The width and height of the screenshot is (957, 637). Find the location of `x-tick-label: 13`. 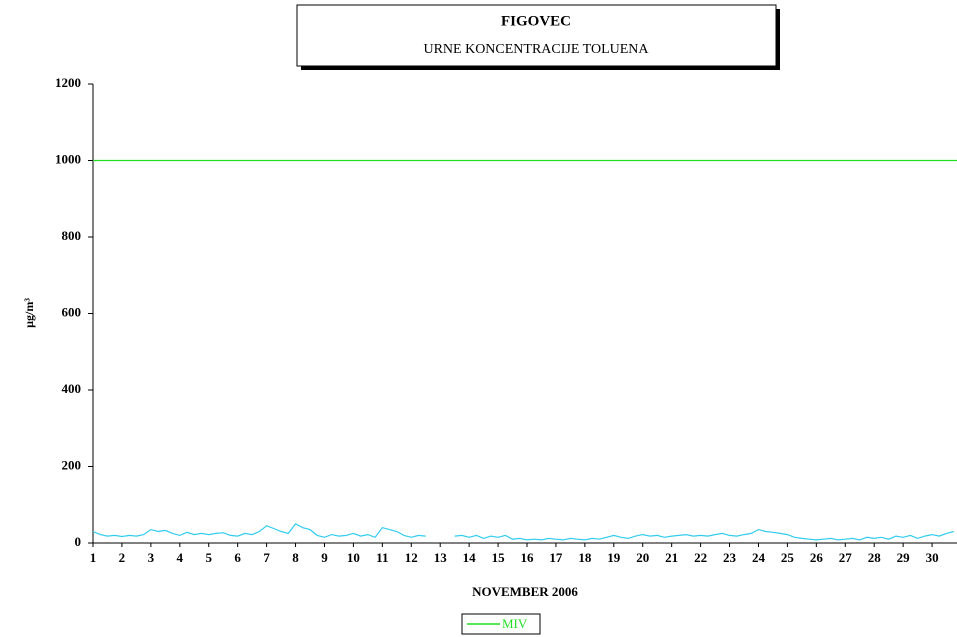

x-tick-label: 13 is located at coordinates (441, 557).